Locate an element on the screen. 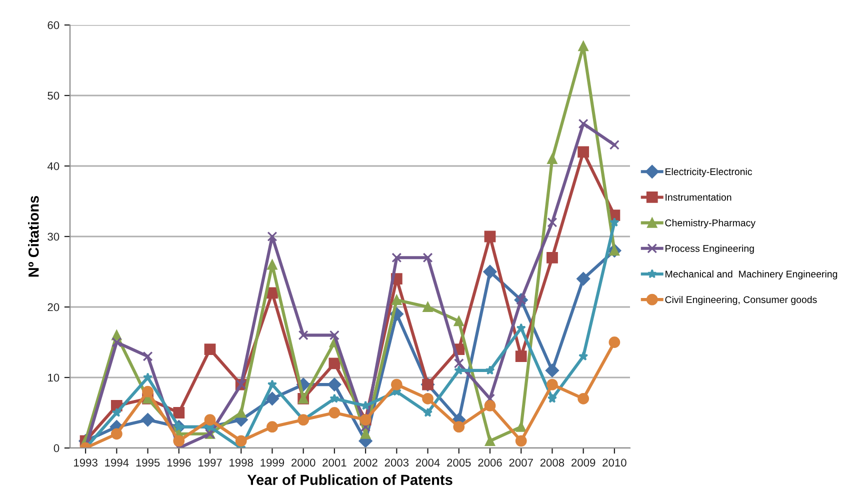  x-tick-label: 2000 is located at coordinates (304, 462).